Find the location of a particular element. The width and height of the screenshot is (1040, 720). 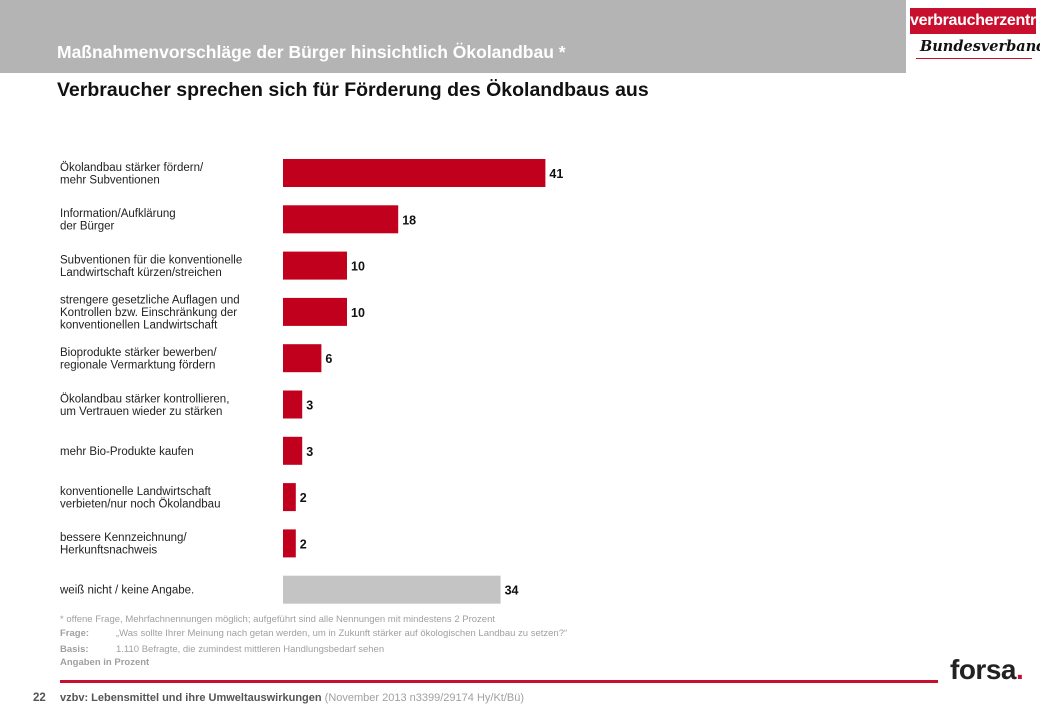

header-band is located at coordinates (453, 36).